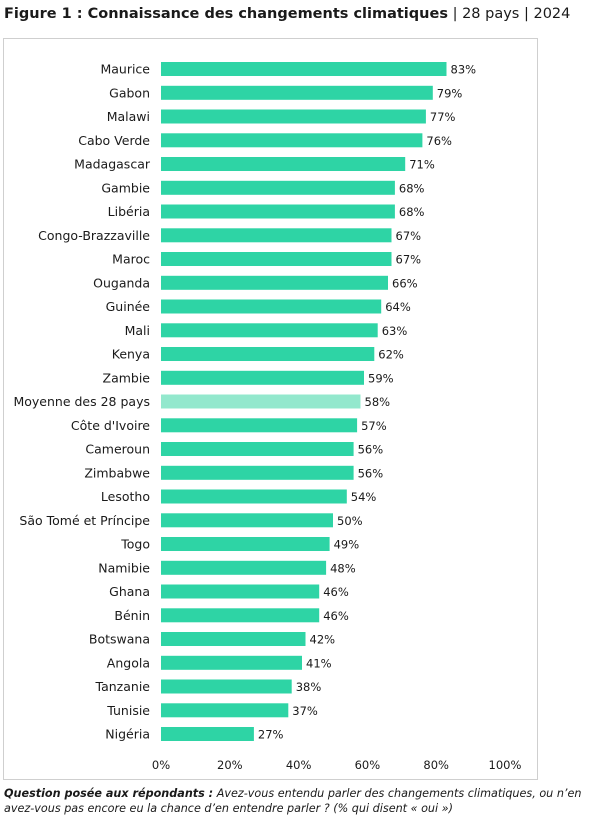 Image resolution: width=600 pixels, height=819 pixels. What do you see at coordinates (112, 164) in the screenshot?
I see `category-label: Madagascar` at bounding box center [112, 164].